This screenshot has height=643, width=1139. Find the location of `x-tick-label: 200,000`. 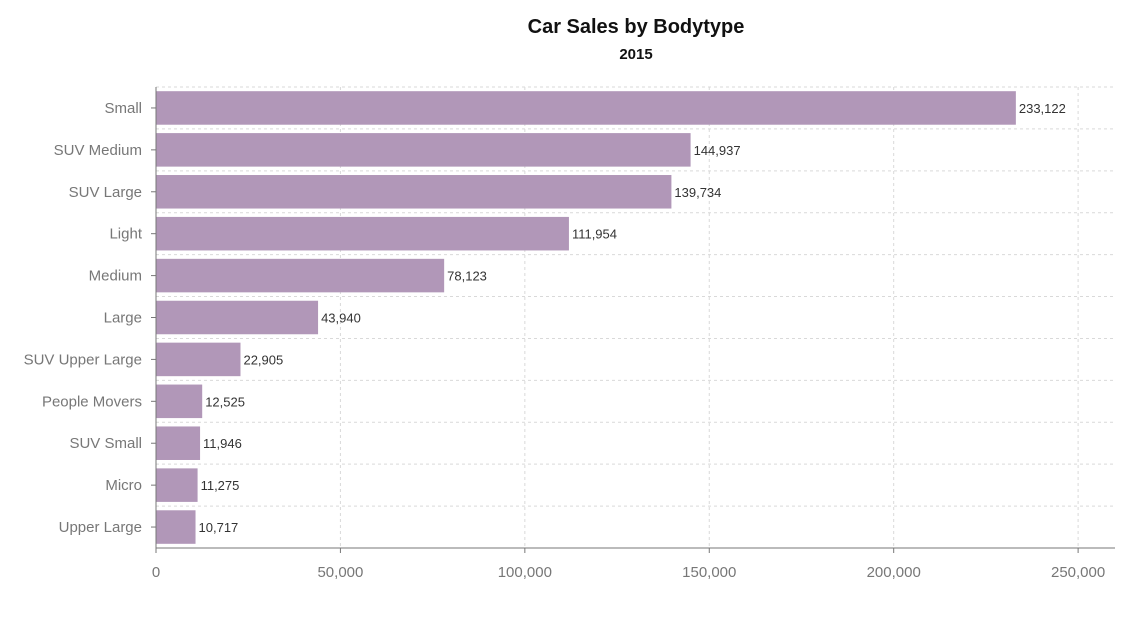

x-tick-label: 200,000 is located at coordinates (894, 572).